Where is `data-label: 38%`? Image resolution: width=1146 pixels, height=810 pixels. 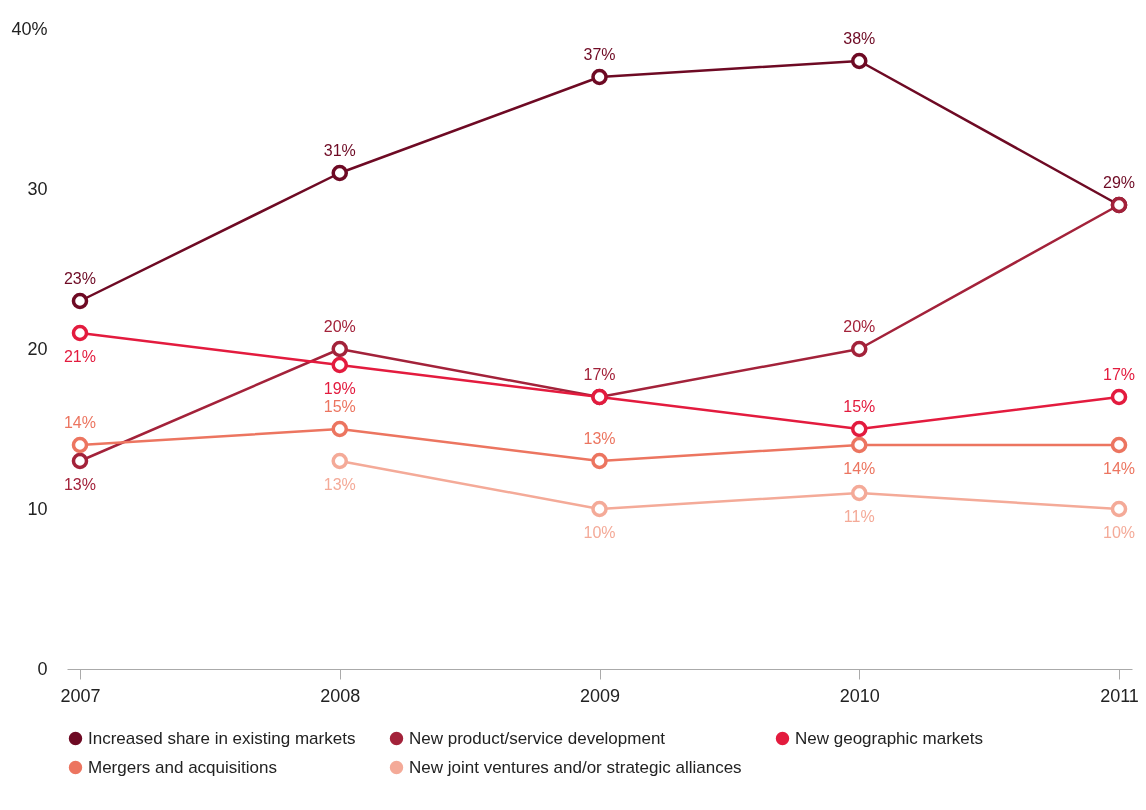 data-label: 38% is located at coordinates (859, 38).